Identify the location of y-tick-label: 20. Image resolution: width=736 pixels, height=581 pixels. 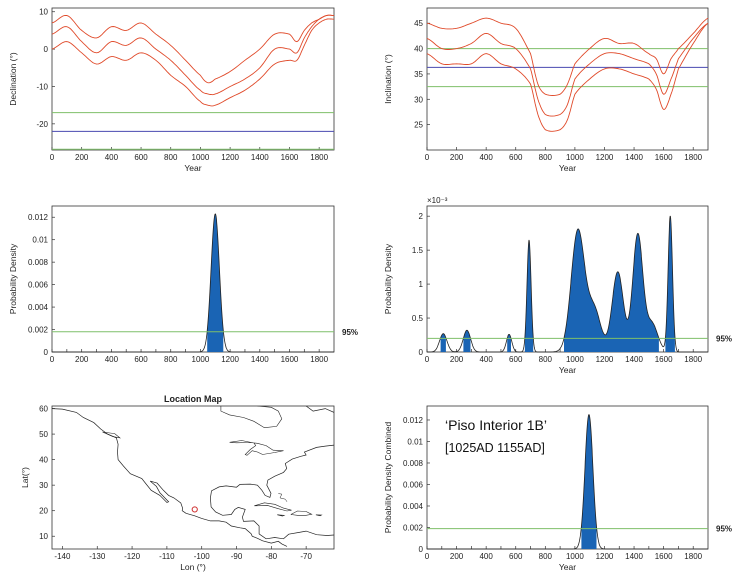
(43, 511).